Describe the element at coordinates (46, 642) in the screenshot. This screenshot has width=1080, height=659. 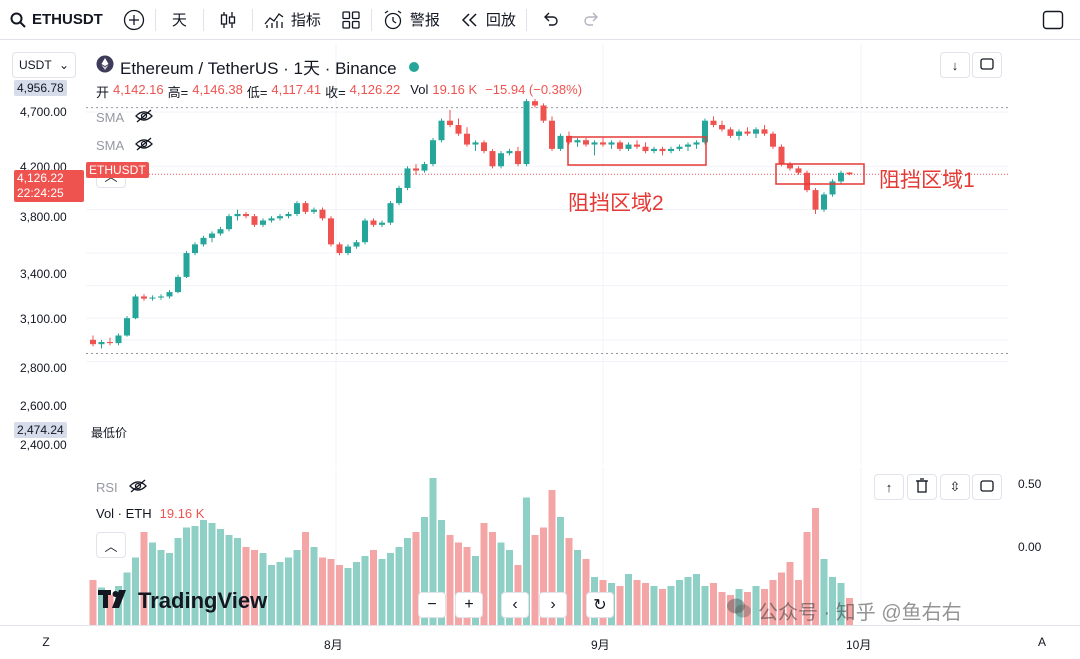
I see `timezone-button: Z` at that location.